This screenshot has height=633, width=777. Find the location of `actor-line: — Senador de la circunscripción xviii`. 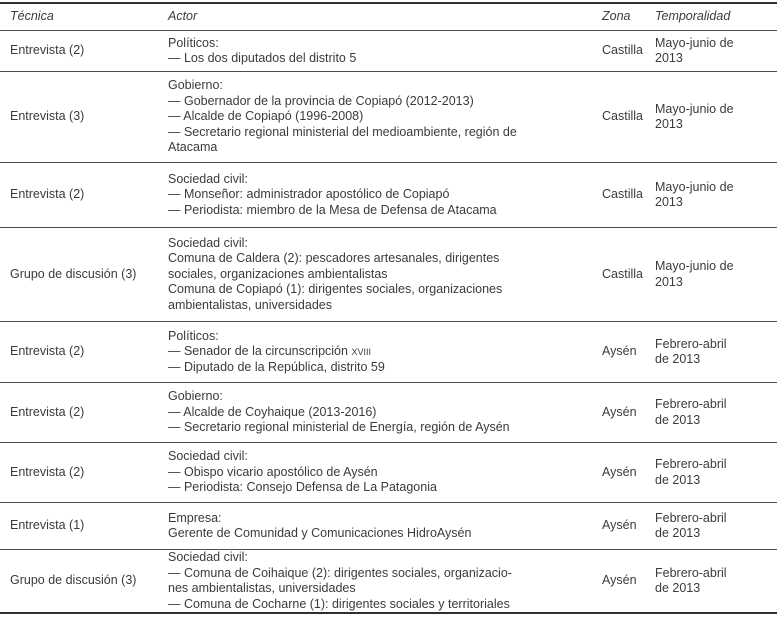

actor-line: — Senador de la circunscripción xviii is located at coordinates (378, 352).